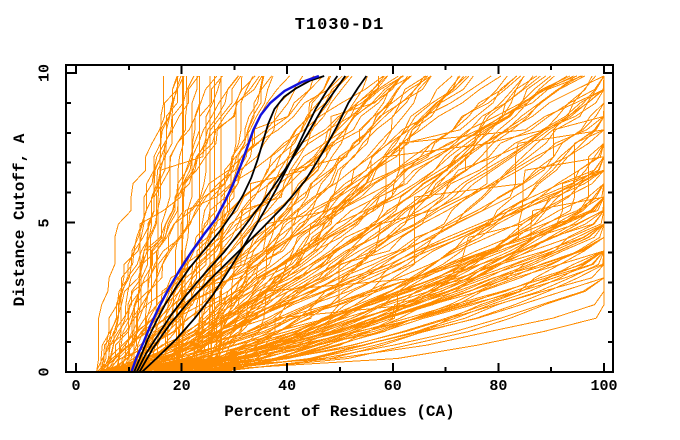 This screenshot has width=680, height=440. I want to click on y-axis-title: Distance Cutoff, A, so click(20, 220).